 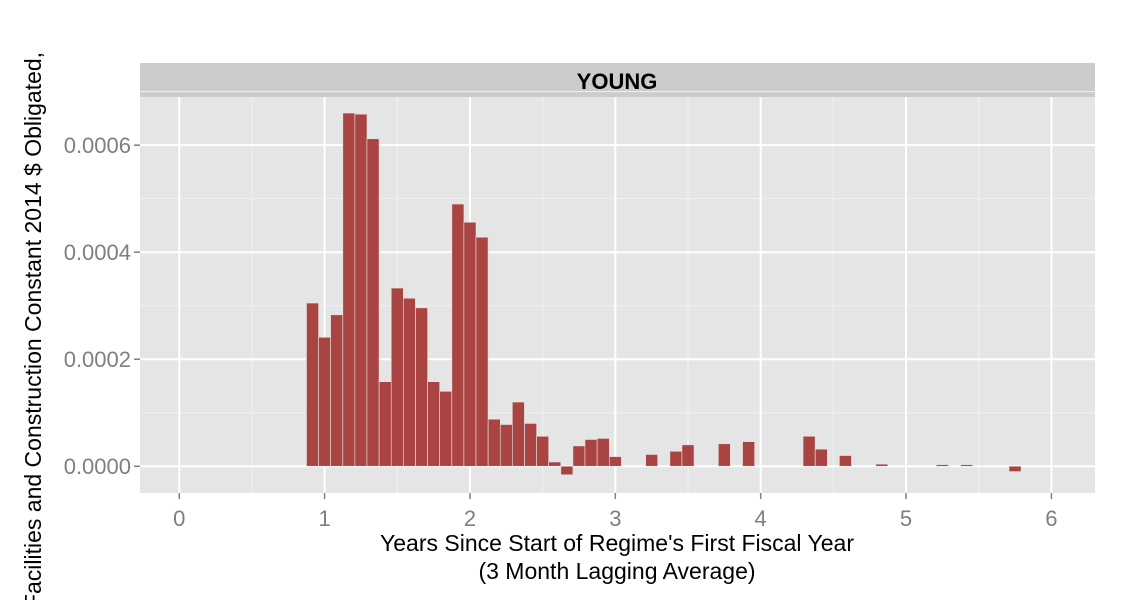 What do you see at coordinates (615, 518) in the screenshot?
I see `x-tick-label: 3` at bounding box center [615, 518].